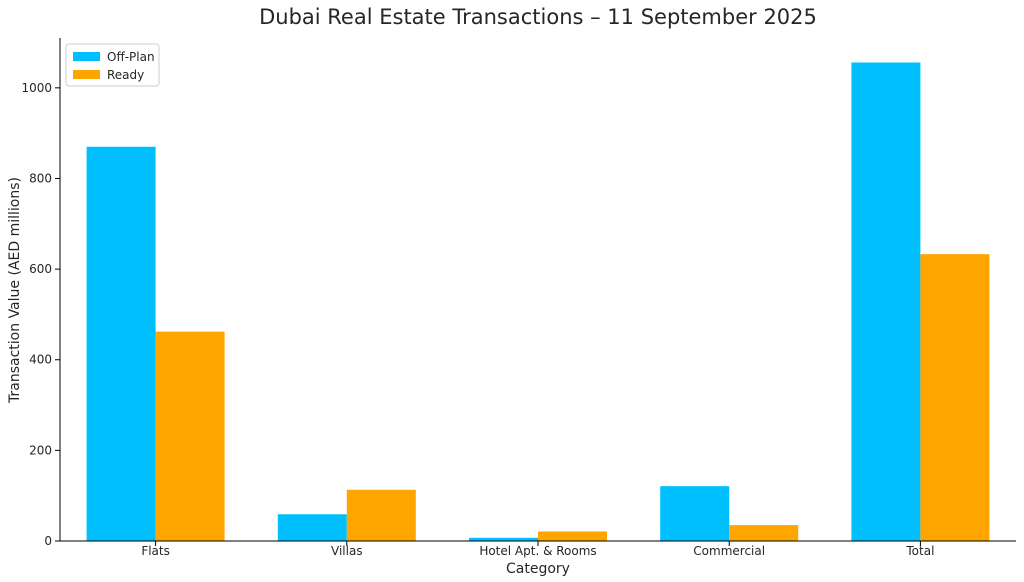 Image resolution: width=1024 pixels, height=582 pixels. Describe the element at coordinates (40, 269) in the screenshot. I see `y-tick-label: 600` at that location.